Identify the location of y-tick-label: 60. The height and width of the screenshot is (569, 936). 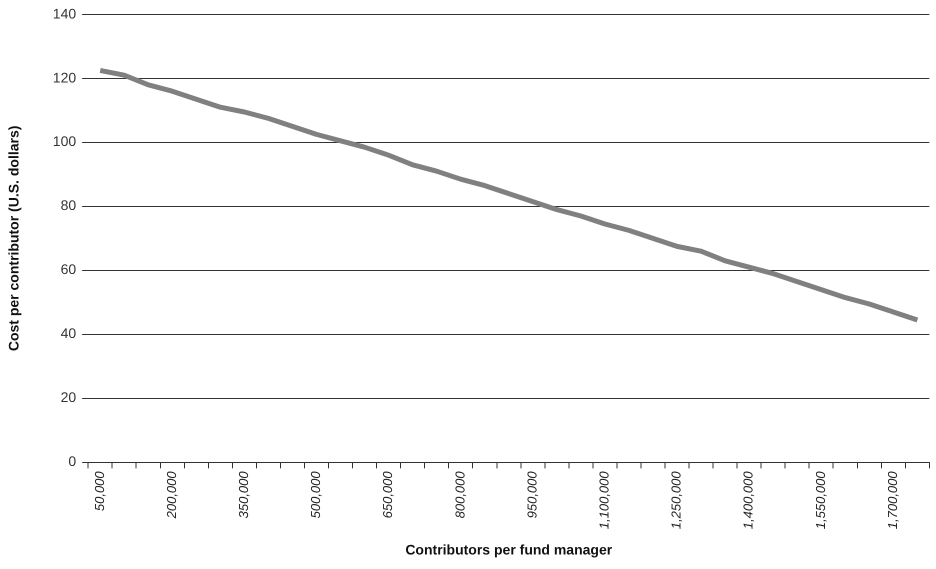
(68, 269).